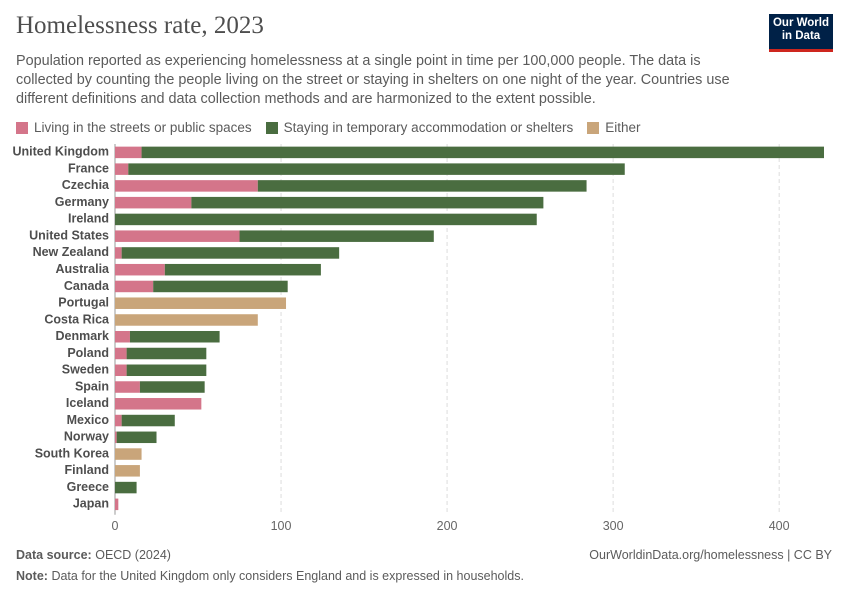 The image size is (850, 600). What do you see at coordinates (88, 219) in the screenshot?
I see `y-tick-label: Ireland` at bounding box center [88, 219].